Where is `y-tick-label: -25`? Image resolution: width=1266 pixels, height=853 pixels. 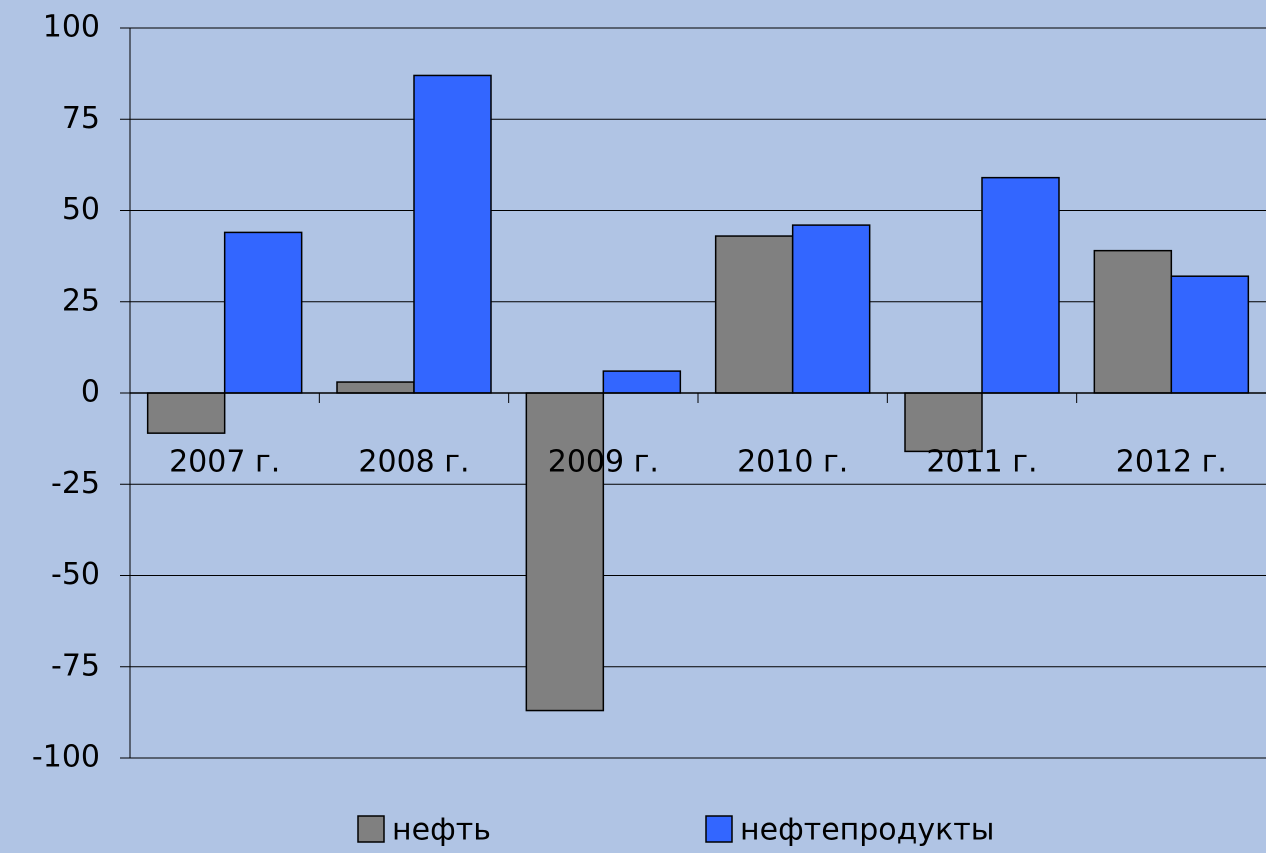
y-tick-label: -25 is located at coordinates (75, 483).